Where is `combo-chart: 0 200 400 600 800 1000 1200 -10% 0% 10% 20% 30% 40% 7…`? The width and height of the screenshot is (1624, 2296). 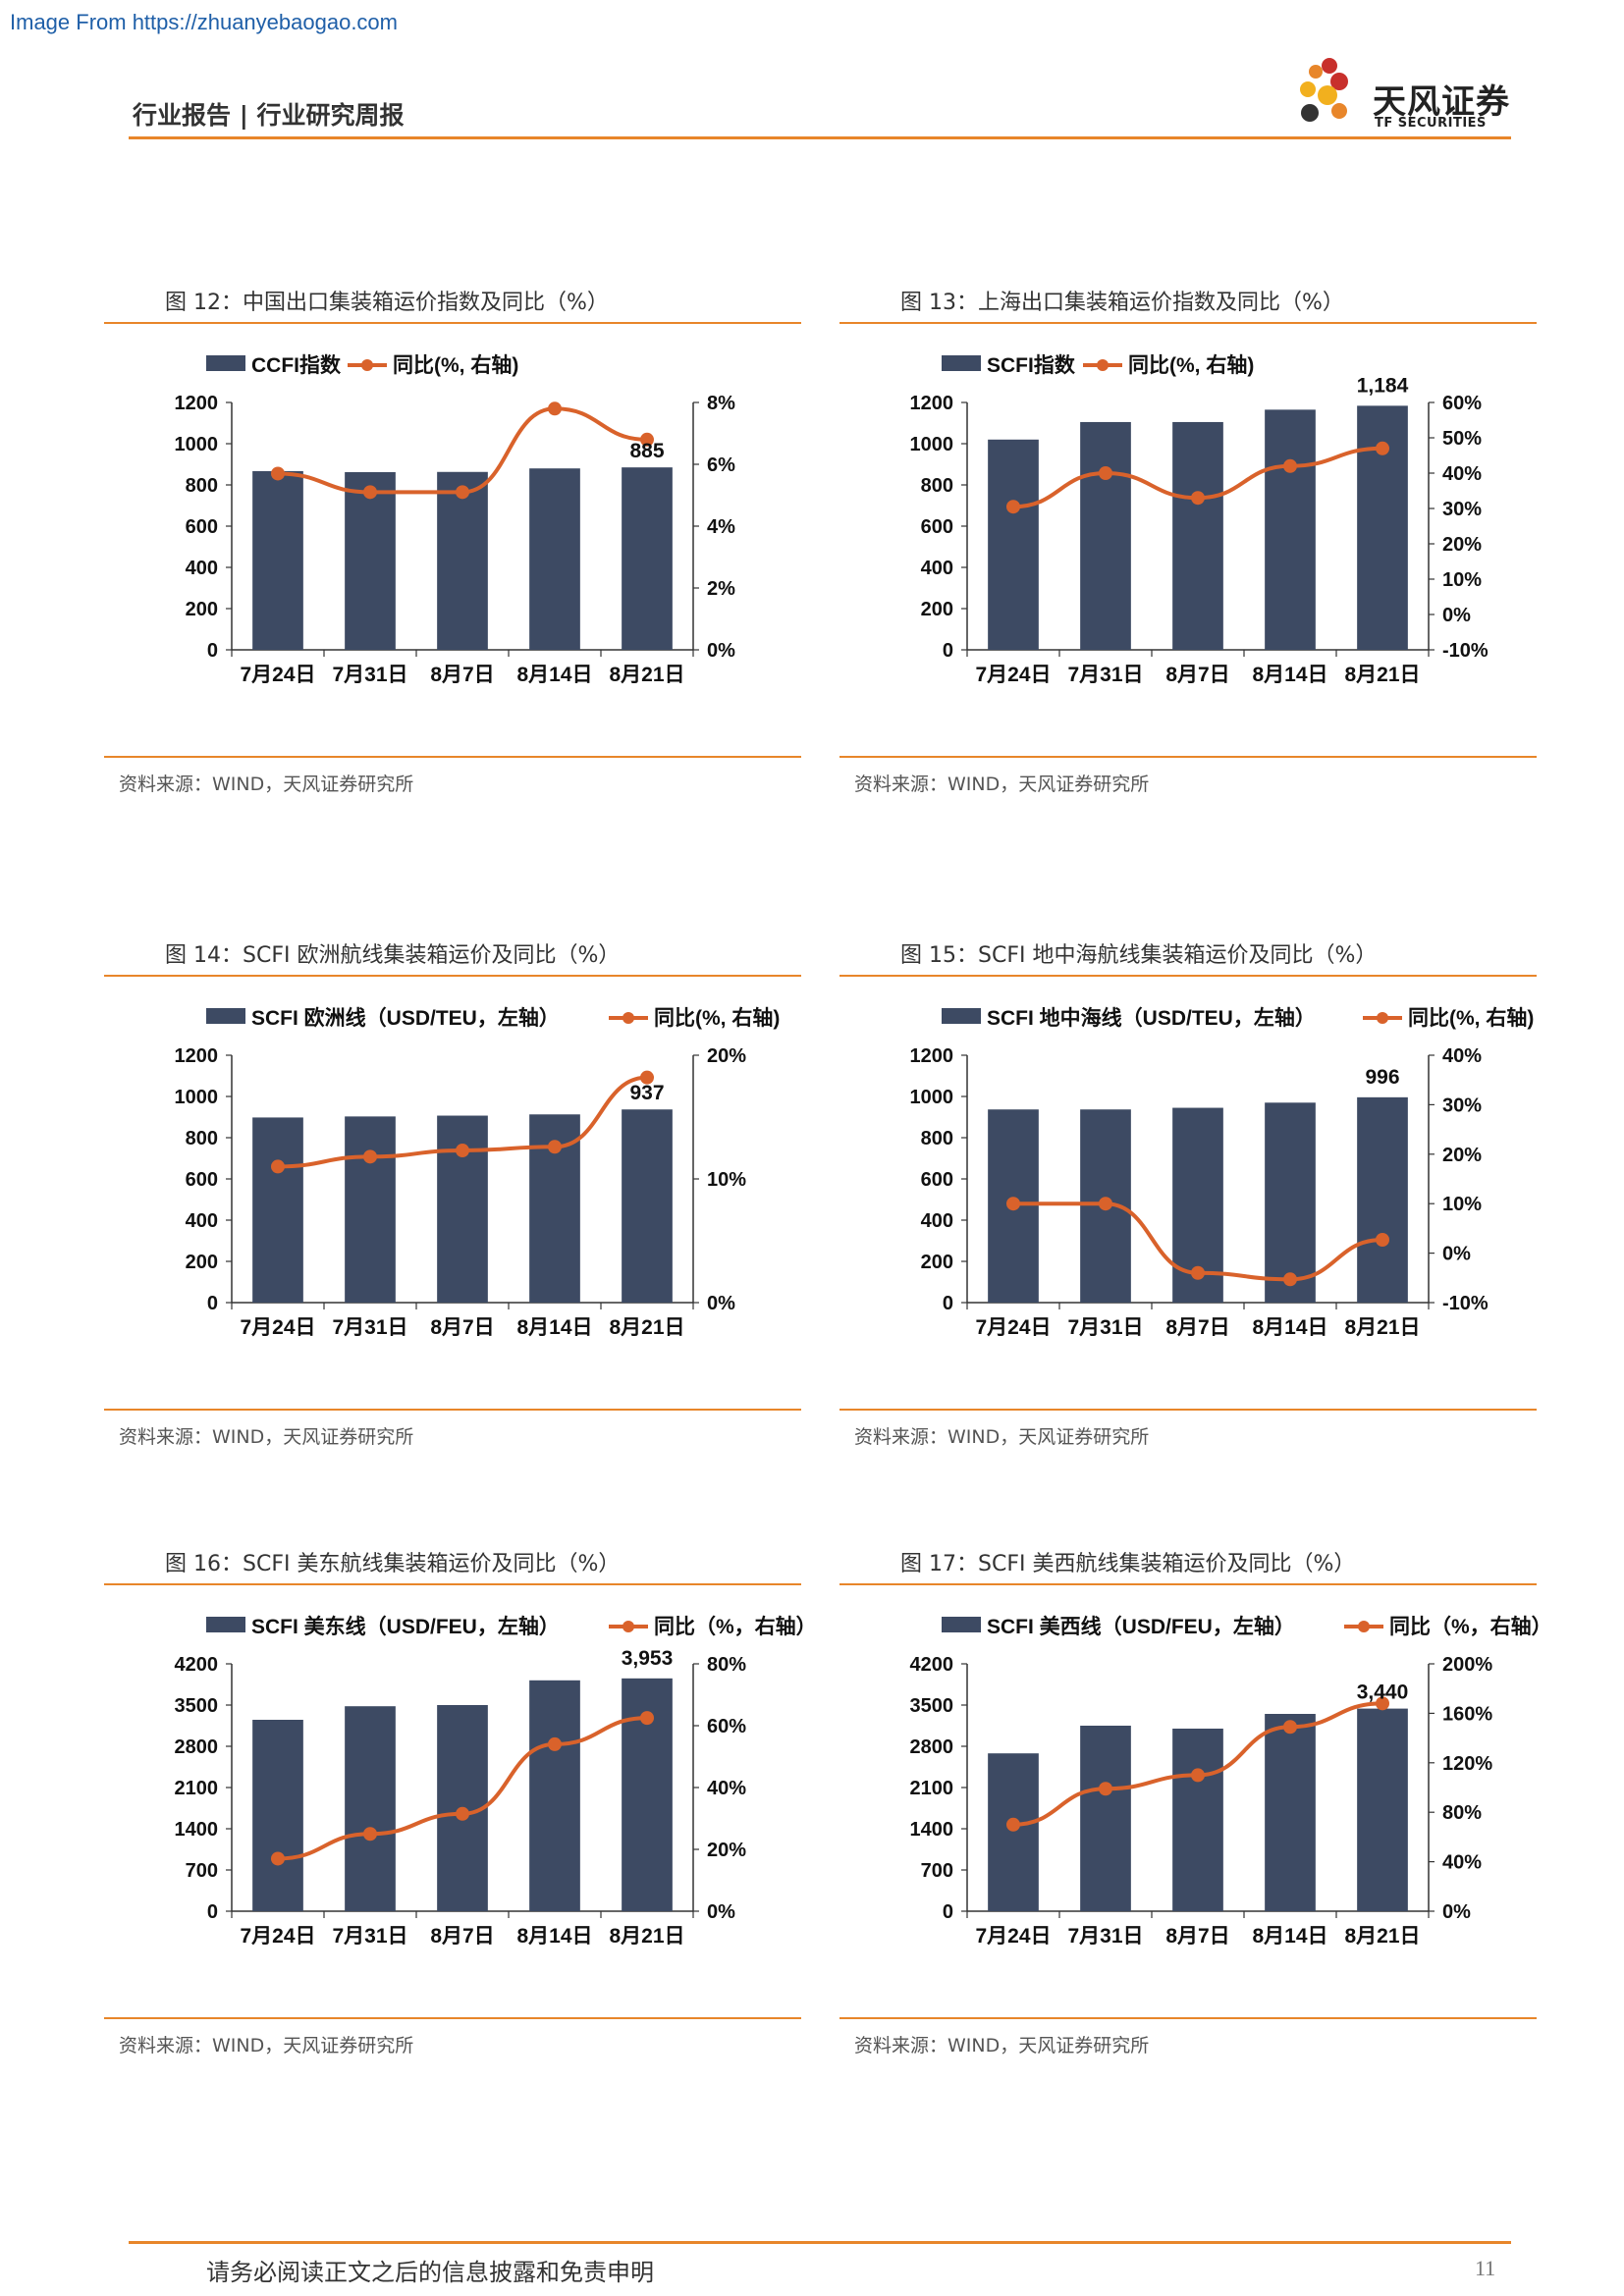 combo-chart: 0 200 400 600 800 1000 1200 -10% 0% 10% 20% 30% 40% 7… is located at coordinates (1188, 1178).